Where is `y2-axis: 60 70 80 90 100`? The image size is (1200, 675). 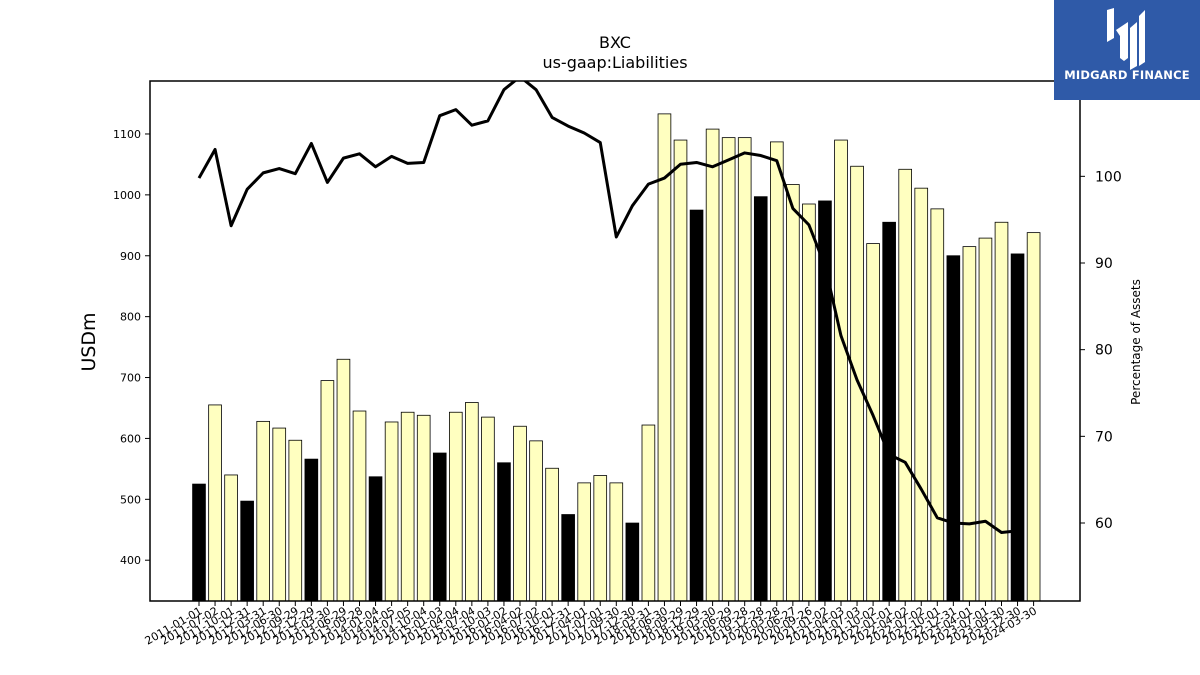
y2-axis: 60 70 80 90 100 is located at coordinates (1101, 350).